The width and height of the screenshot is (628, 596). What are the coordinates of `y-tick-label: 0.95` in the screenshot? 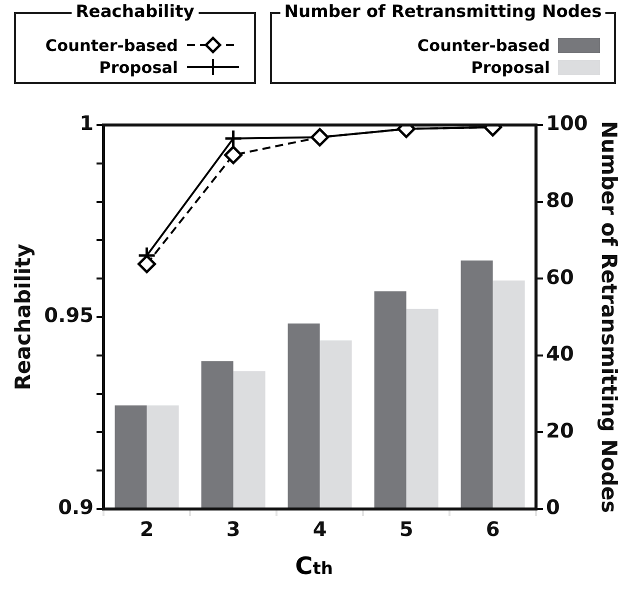 It's located at (69, 315).